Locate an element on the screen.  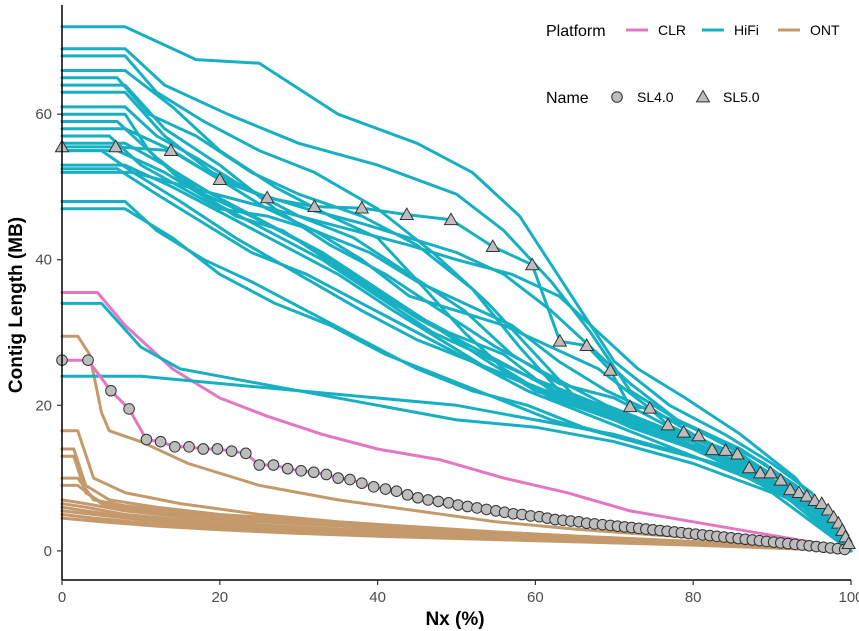
y-tick-label-40: 40 is located at coordinates (43, 260).